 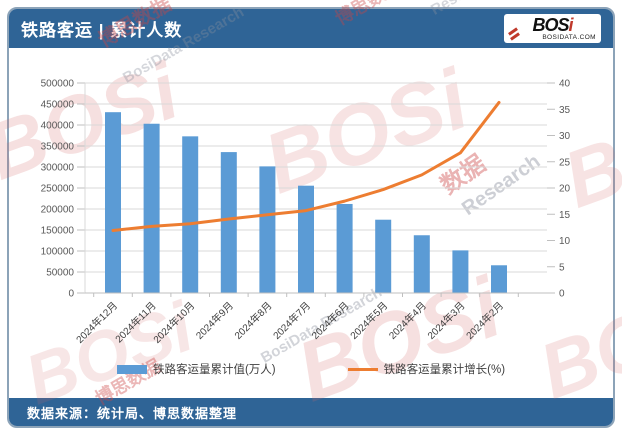 What do you see at coordinates (565, 241) in the screenshot?
I see `y-axis-right-label: 10` at bounding box center [565, 241].